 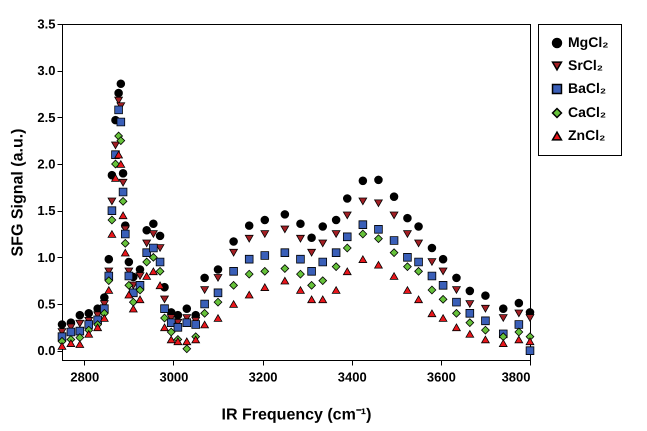 What do you see at coordinates (586, 65) in the screenshot?
I see `legend-label: SrCl₂` at bounding box center [586, 65].